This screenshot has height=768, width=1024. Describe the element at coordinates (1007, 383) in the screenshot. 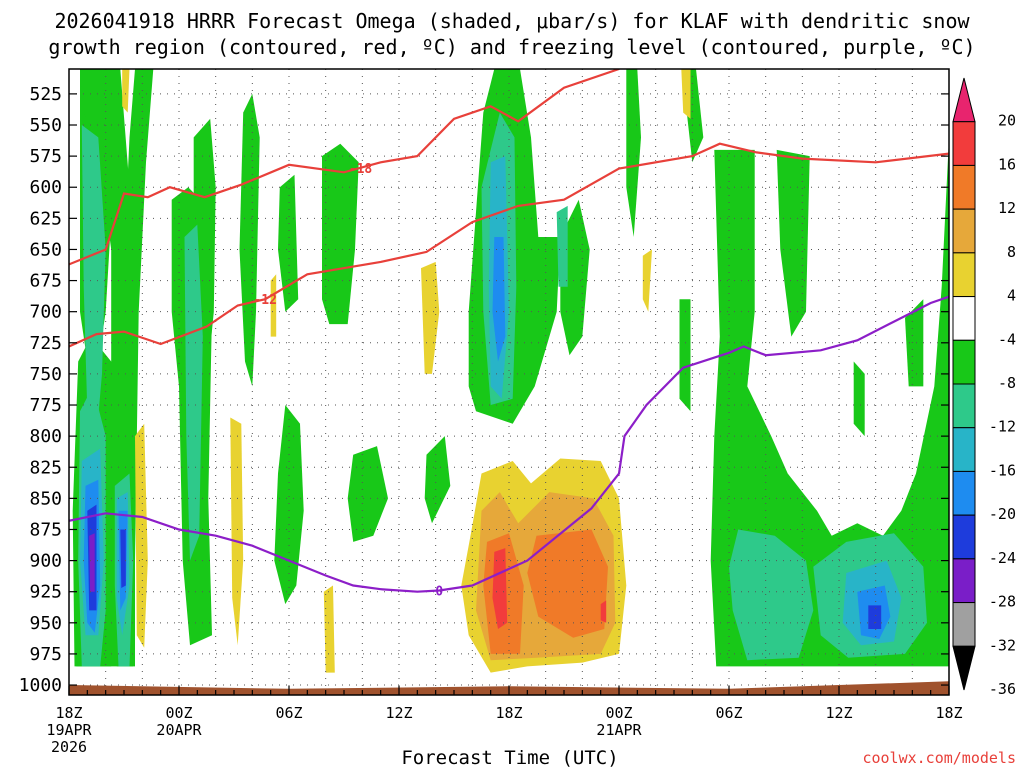

I see `colorbar-label: -8` at that location.